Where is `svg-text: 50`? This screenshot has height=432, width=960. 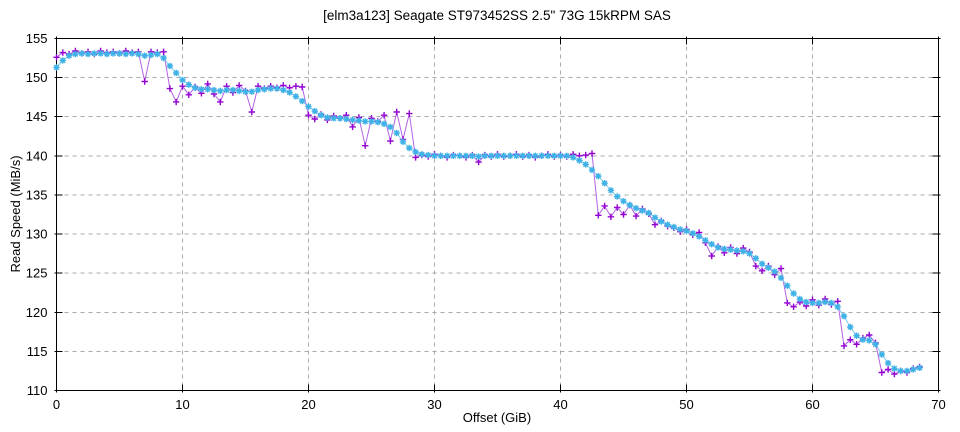
svg-text: 50 is located at coordinates (686, 404).